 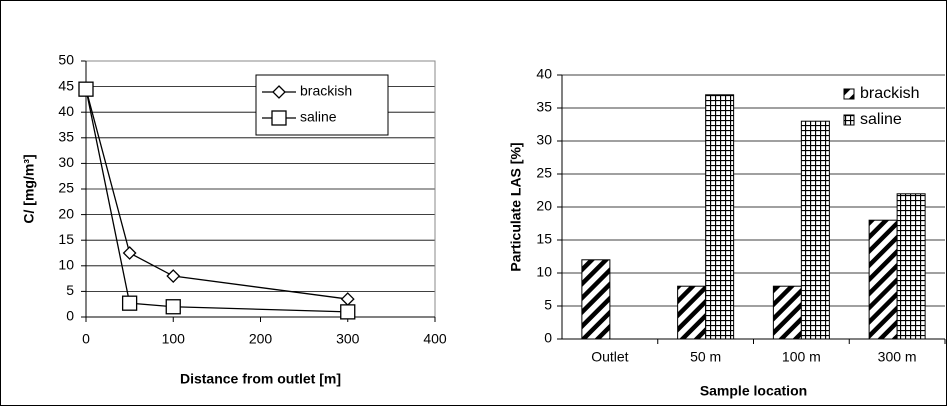 I want to click on x-tick-label: Outlet, so click(x=609, y=357).